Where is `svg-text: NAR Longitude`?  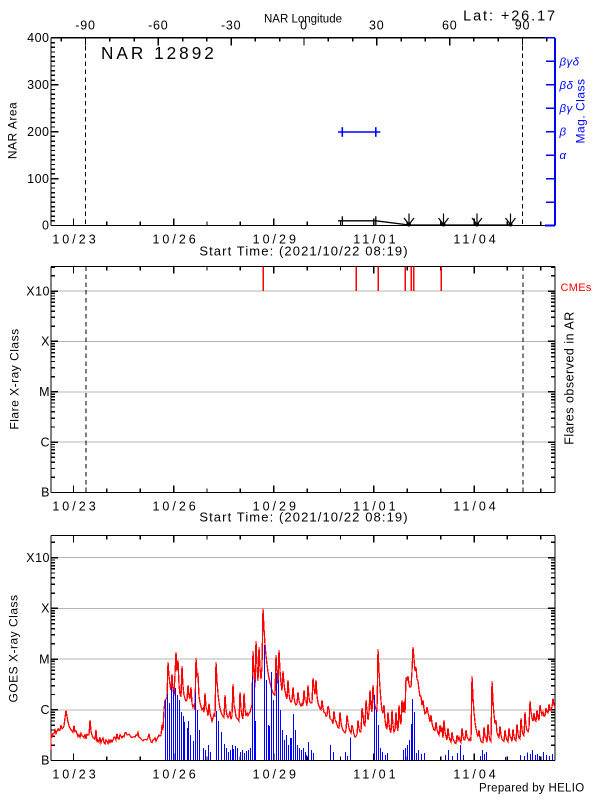 svg-text: NAR Longitude is located at coordinates (303, 20).